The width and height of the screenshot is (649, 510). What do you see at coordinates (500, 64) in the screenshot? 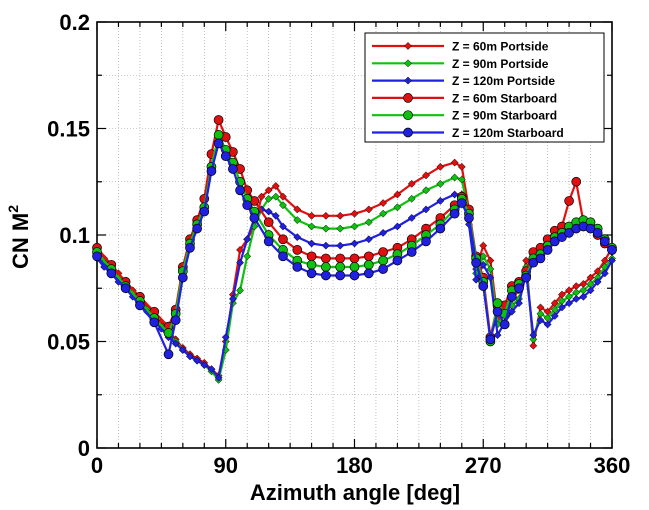
I see `legend-label: Z = 90m Portside` at bounding box center [500, 64].